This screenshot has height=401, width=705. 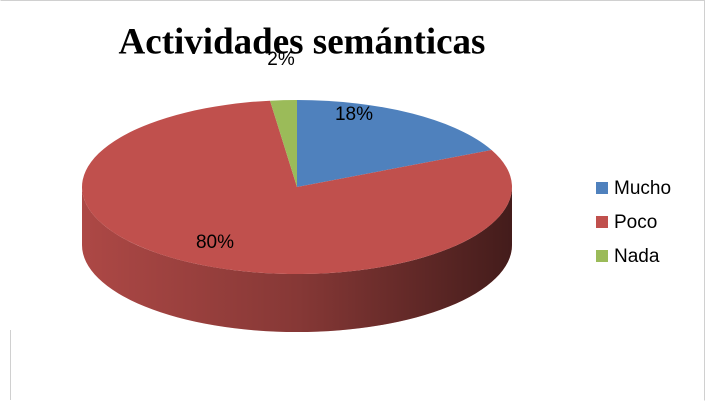 What do you see at coordinates (354, 114) in the screenshot?
I see `data-label: 18%` at bounding box center [354, 114].